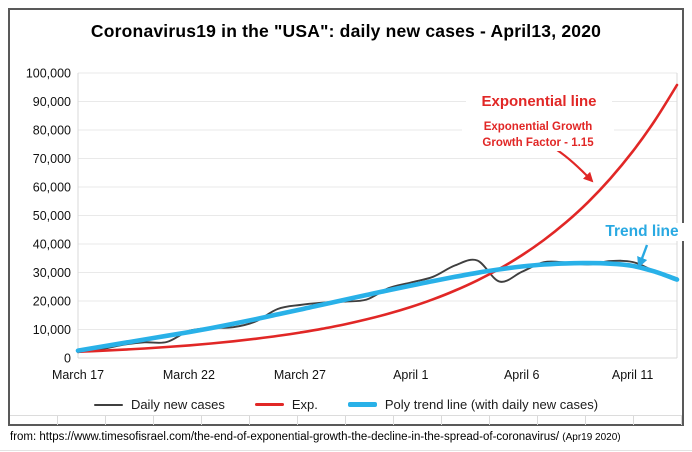 The width and height of the screenshot is (692, 452). What do you see at coordinates (346, 450) in the screenshot?
I see `bottom-gridline` at bounding box center [346, 450].